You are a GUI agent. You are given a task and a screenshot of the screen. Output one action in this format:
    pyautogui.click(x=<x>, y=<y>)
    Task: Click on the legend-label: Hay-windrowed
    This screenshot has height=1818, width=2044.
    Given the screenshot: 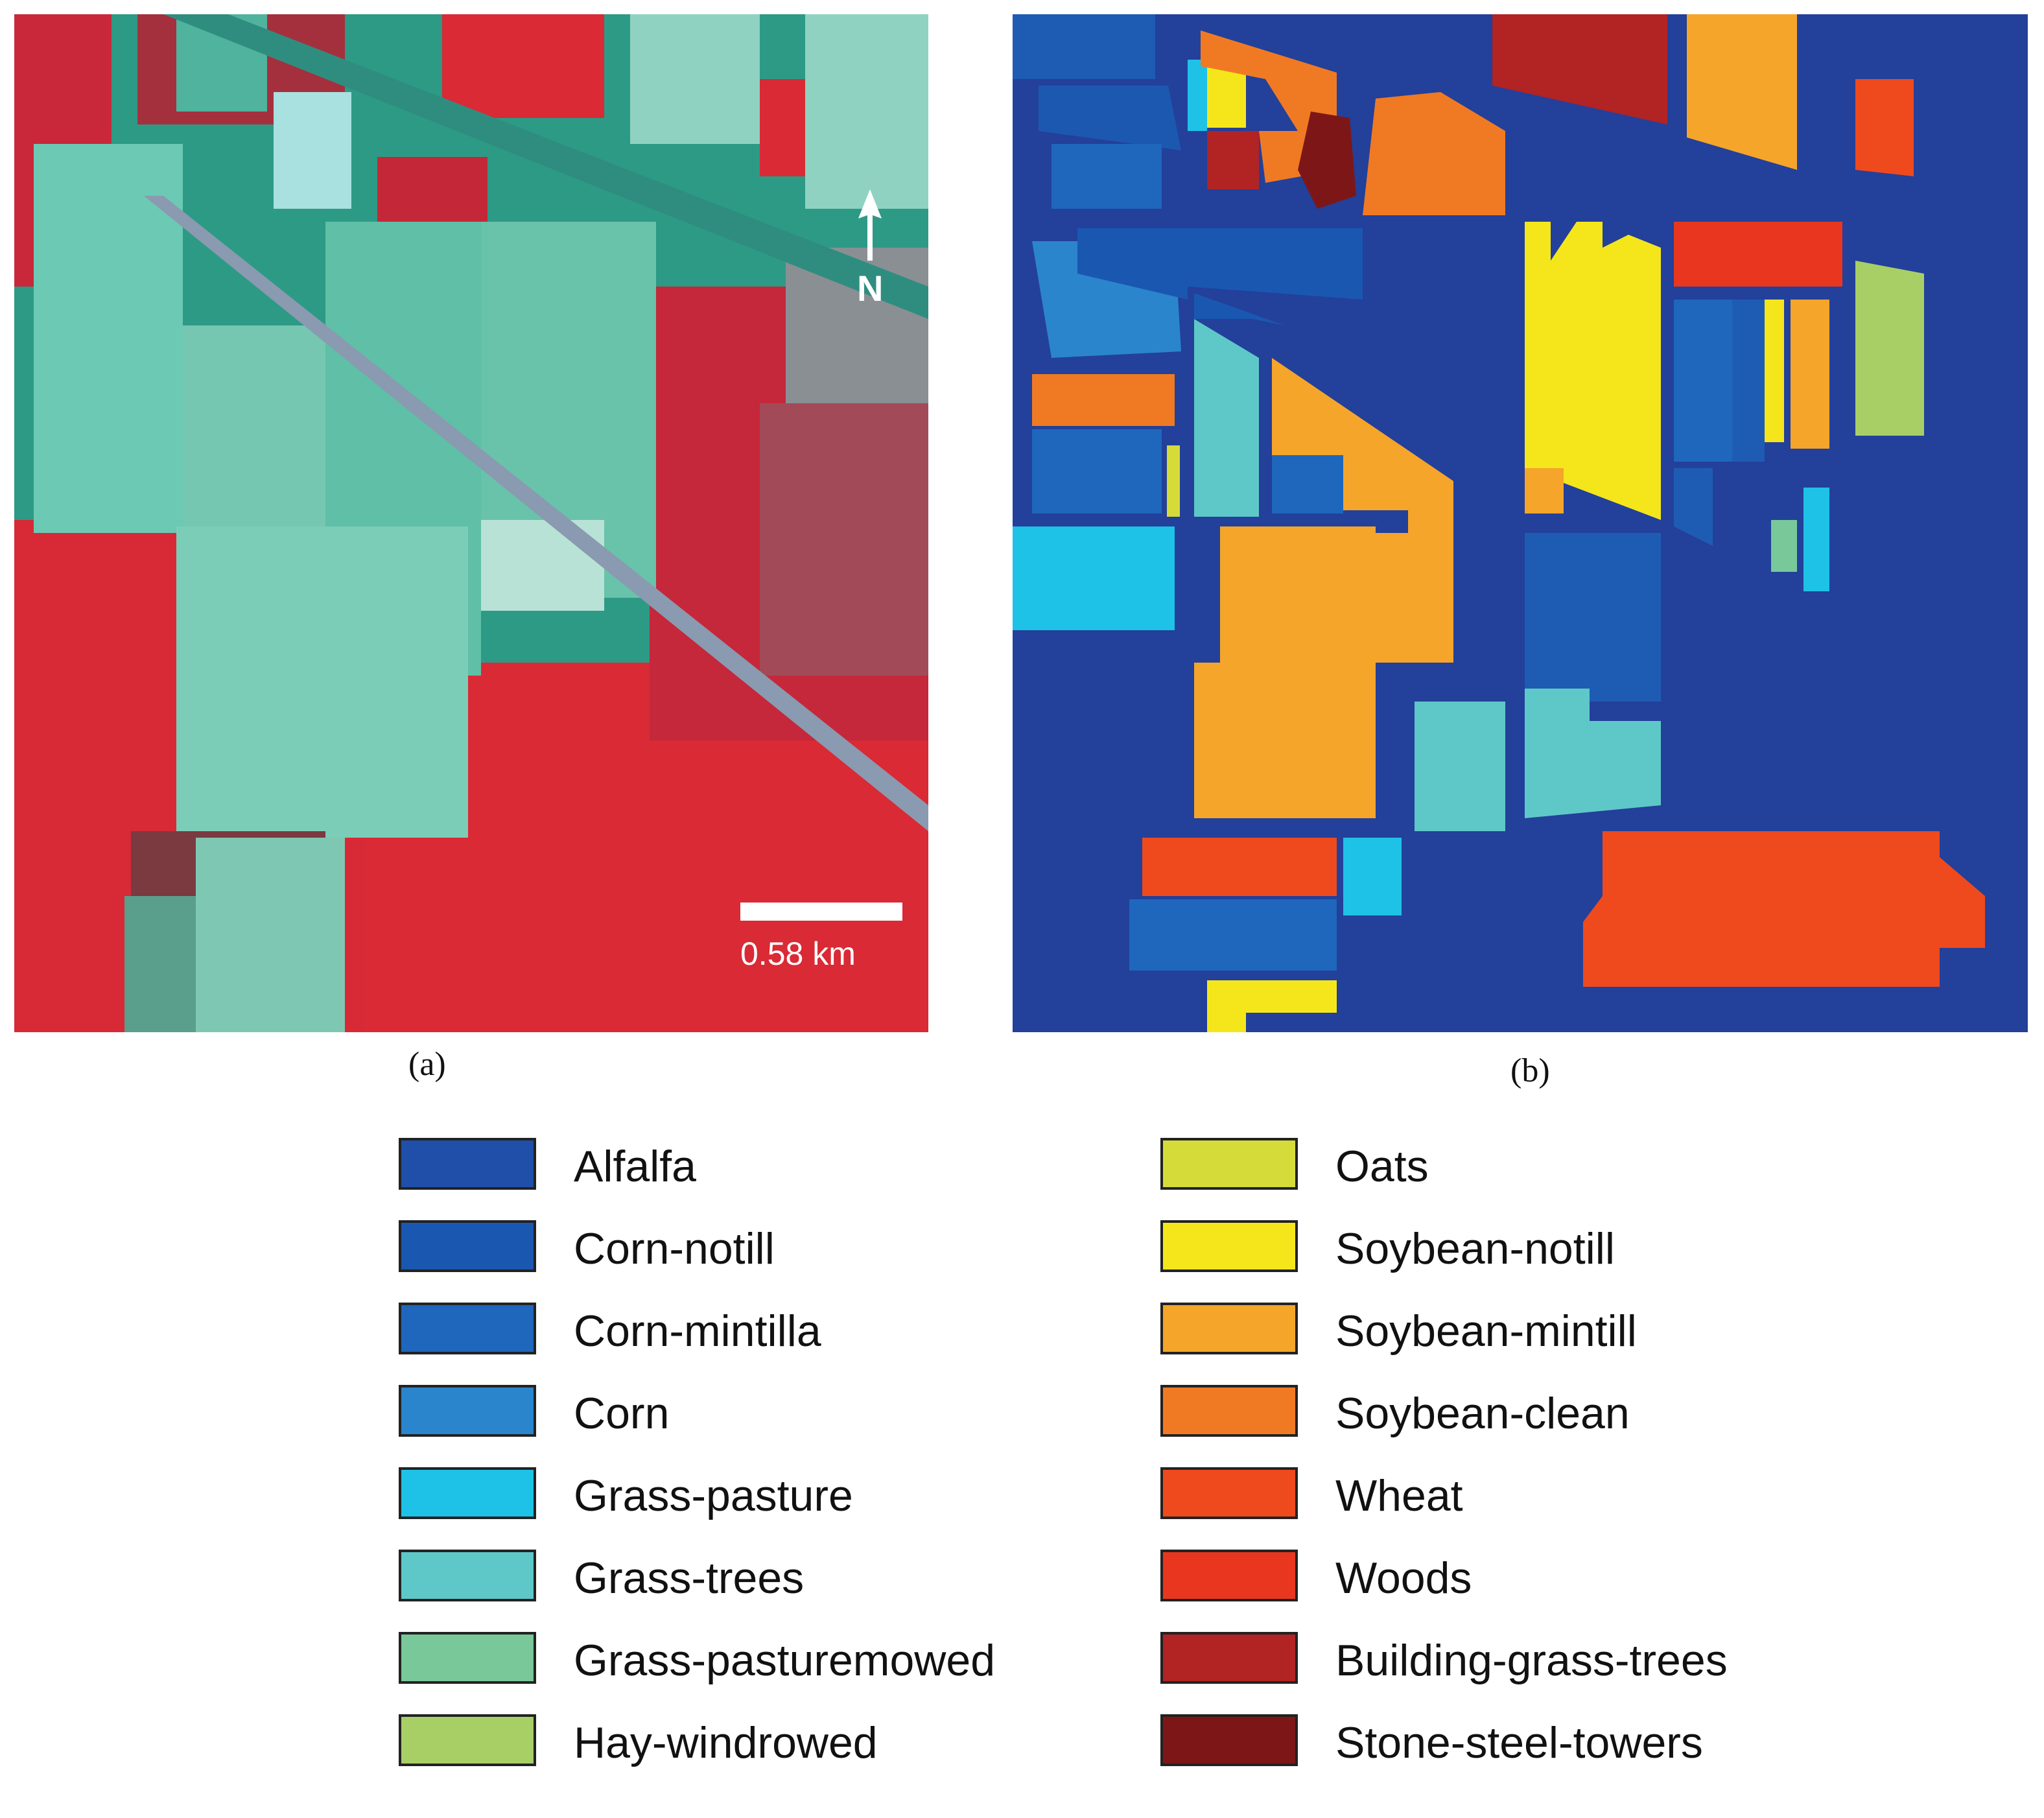 What is the action you would take?
    pyautogui.click(x=726, y=1743)
    